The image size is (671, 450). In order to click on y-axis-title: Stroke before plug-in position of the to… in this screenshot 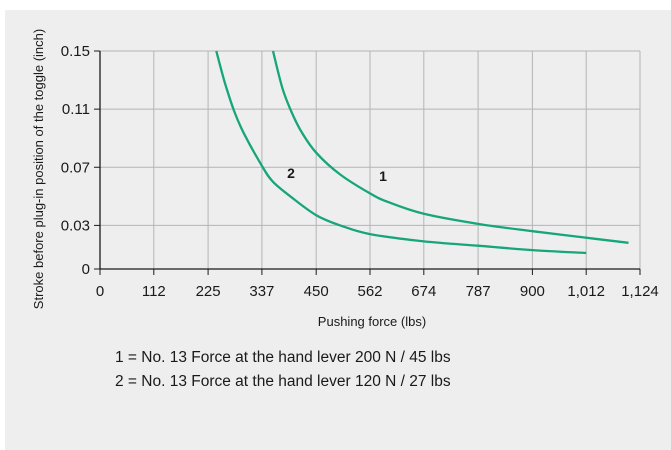, I will do `click(38, 169)`.